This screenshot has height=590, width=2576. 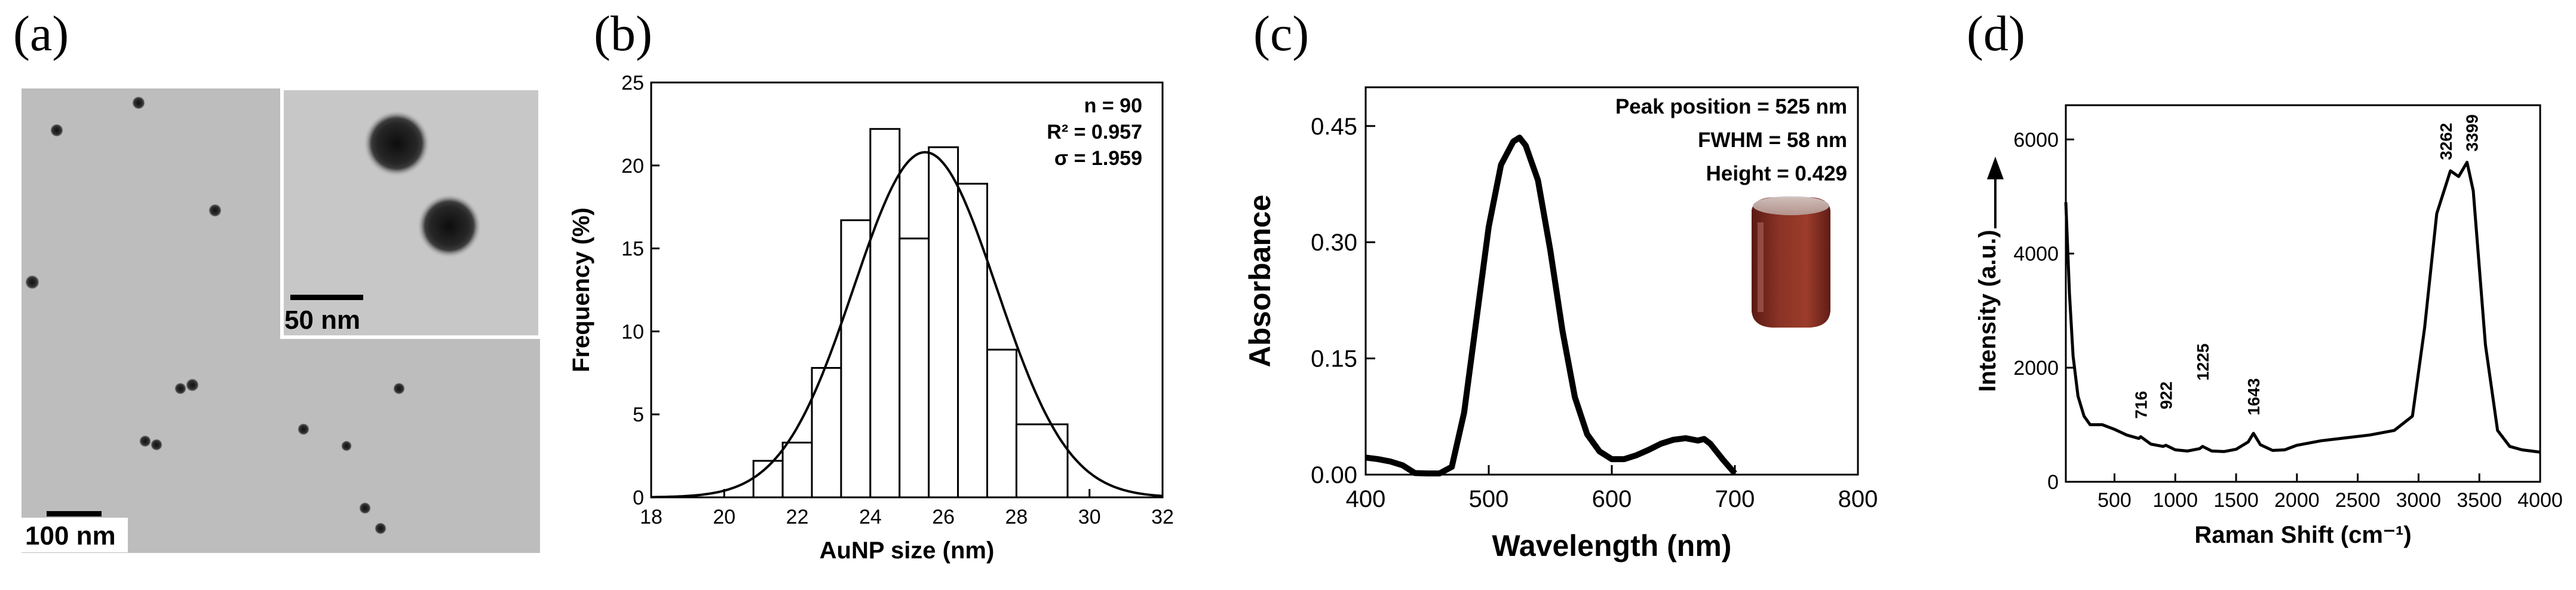 I want to click on annotation-n: n = 90, so click(x=1113, y=105).